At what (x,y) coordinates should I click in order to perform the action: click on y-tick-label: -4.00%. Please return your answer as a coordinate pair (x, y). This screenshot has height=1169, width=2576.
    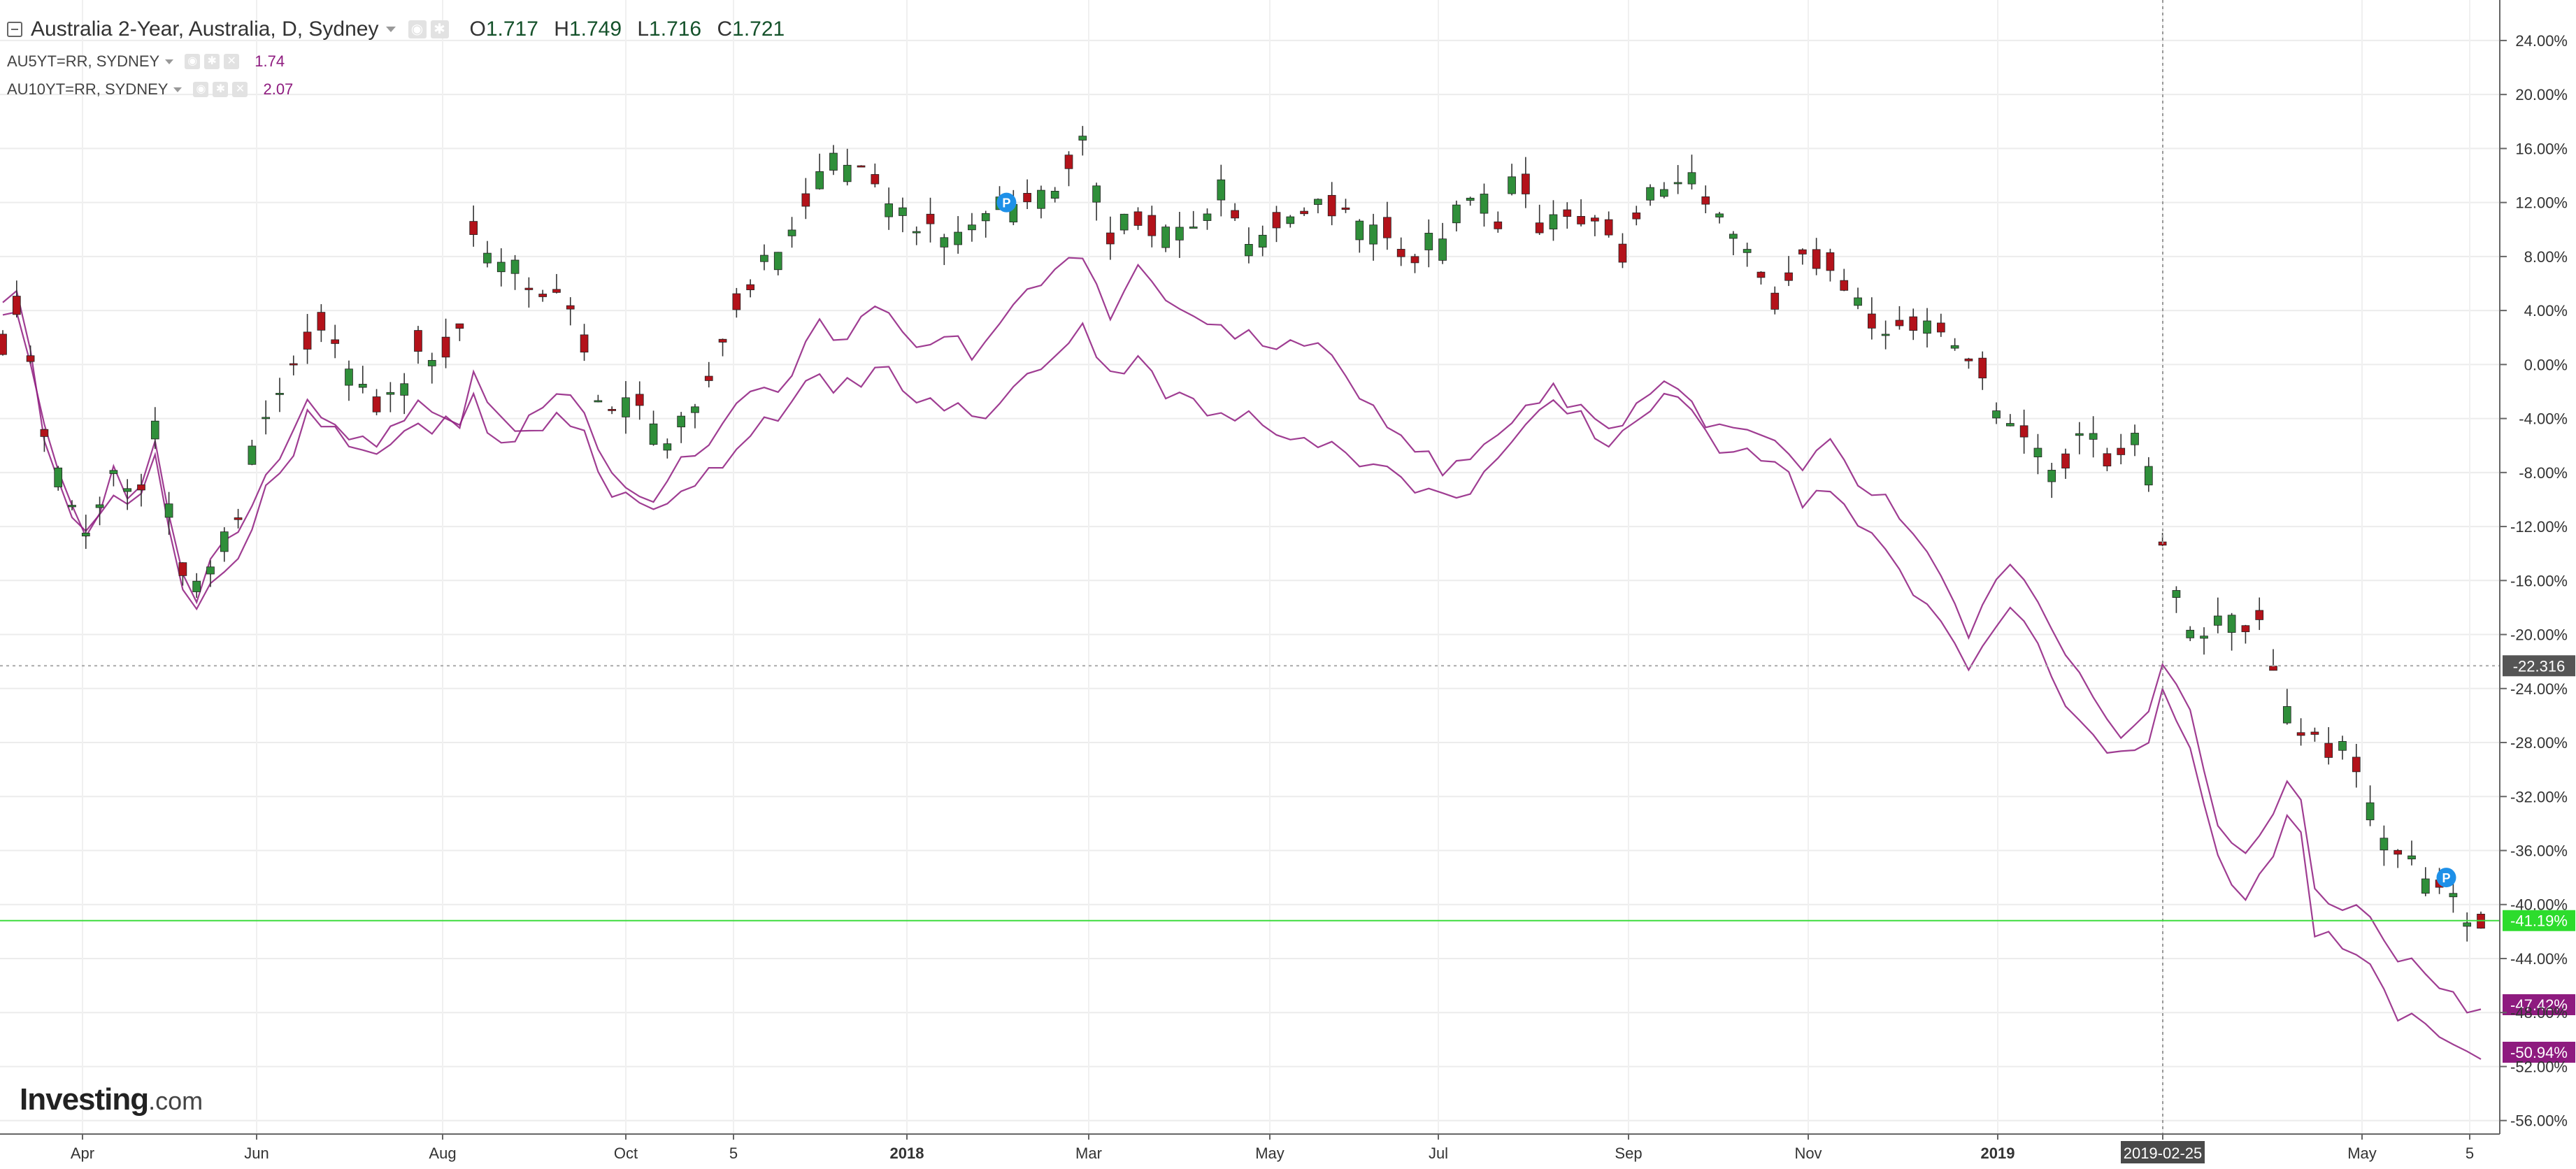
    Looking at the image, I should click on (2543, 419).